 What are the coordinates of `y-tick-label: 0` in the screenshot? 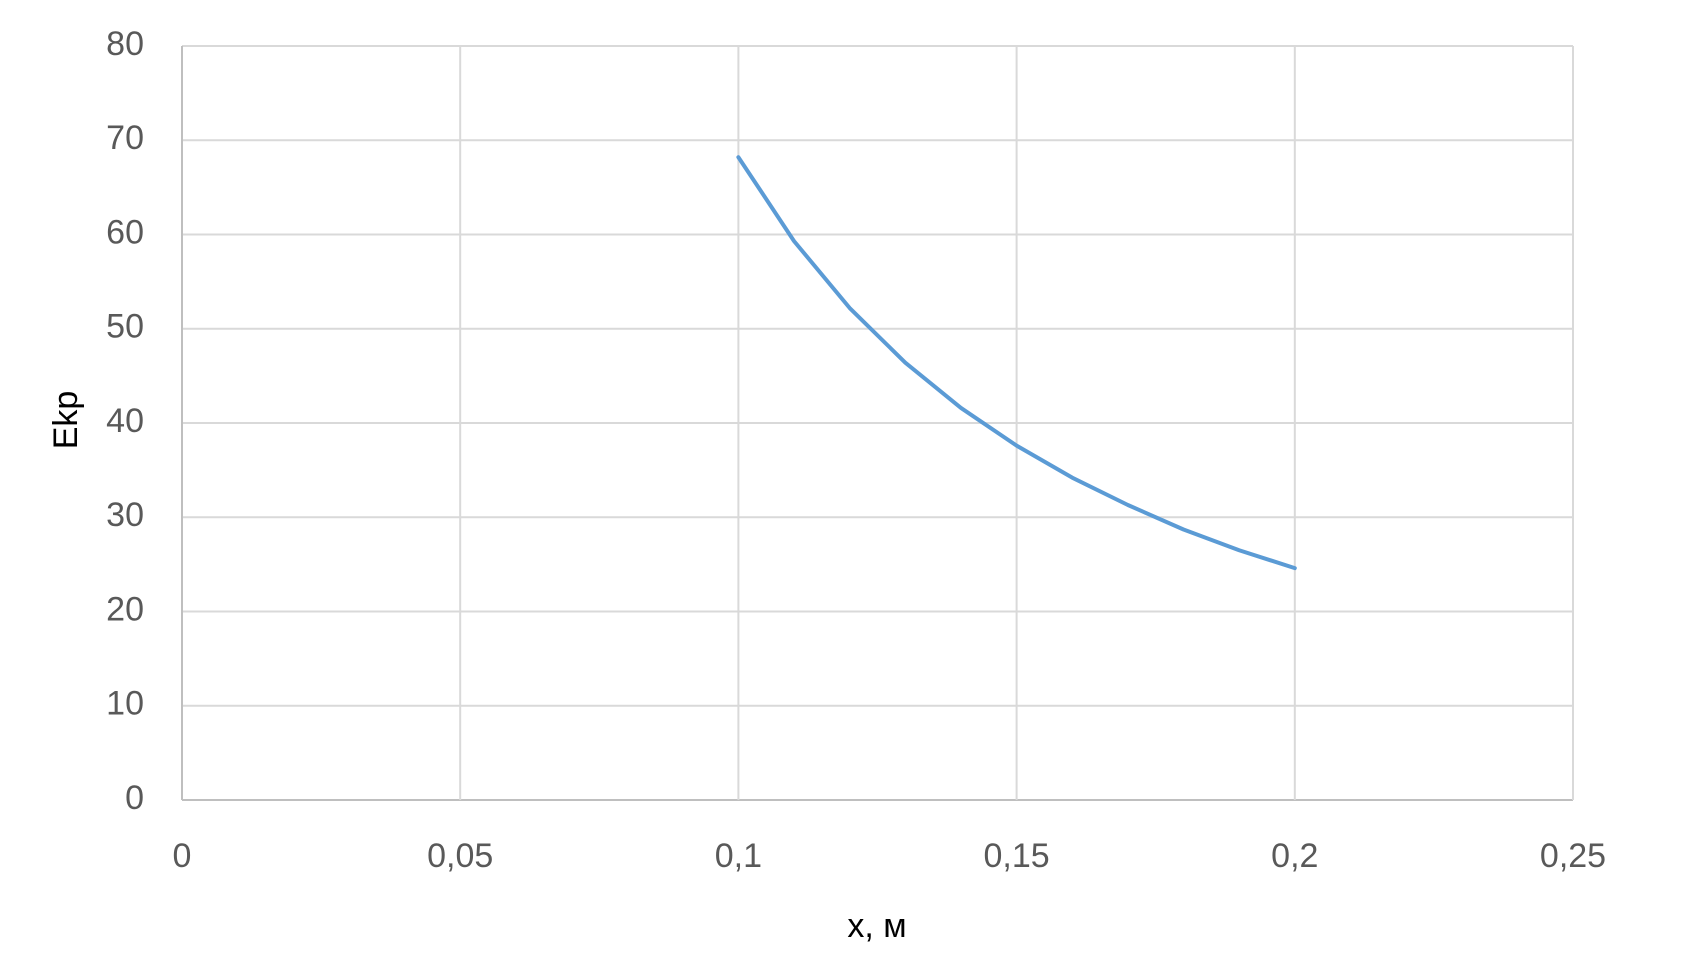 It's located at (134, 798).